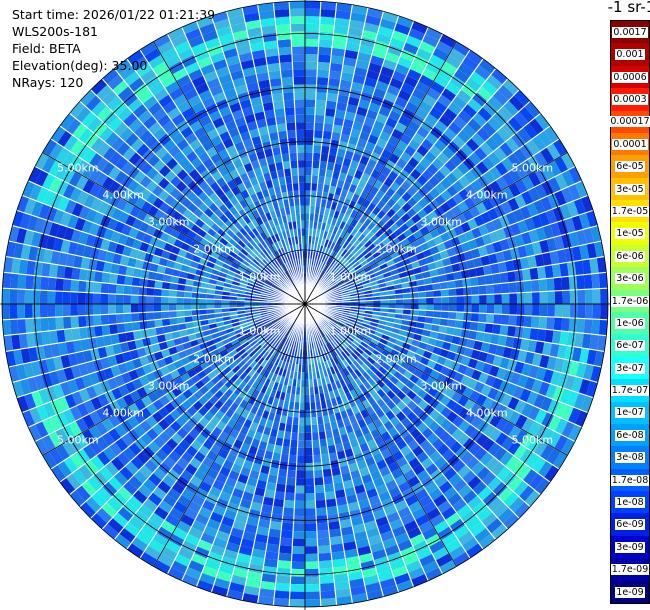 This screenshot has width=650, height=610. What do you see at coordinates (123, 195) in the screenshot?
I see `range-ring-label: 4.00km` at bounding box center [123, 195].